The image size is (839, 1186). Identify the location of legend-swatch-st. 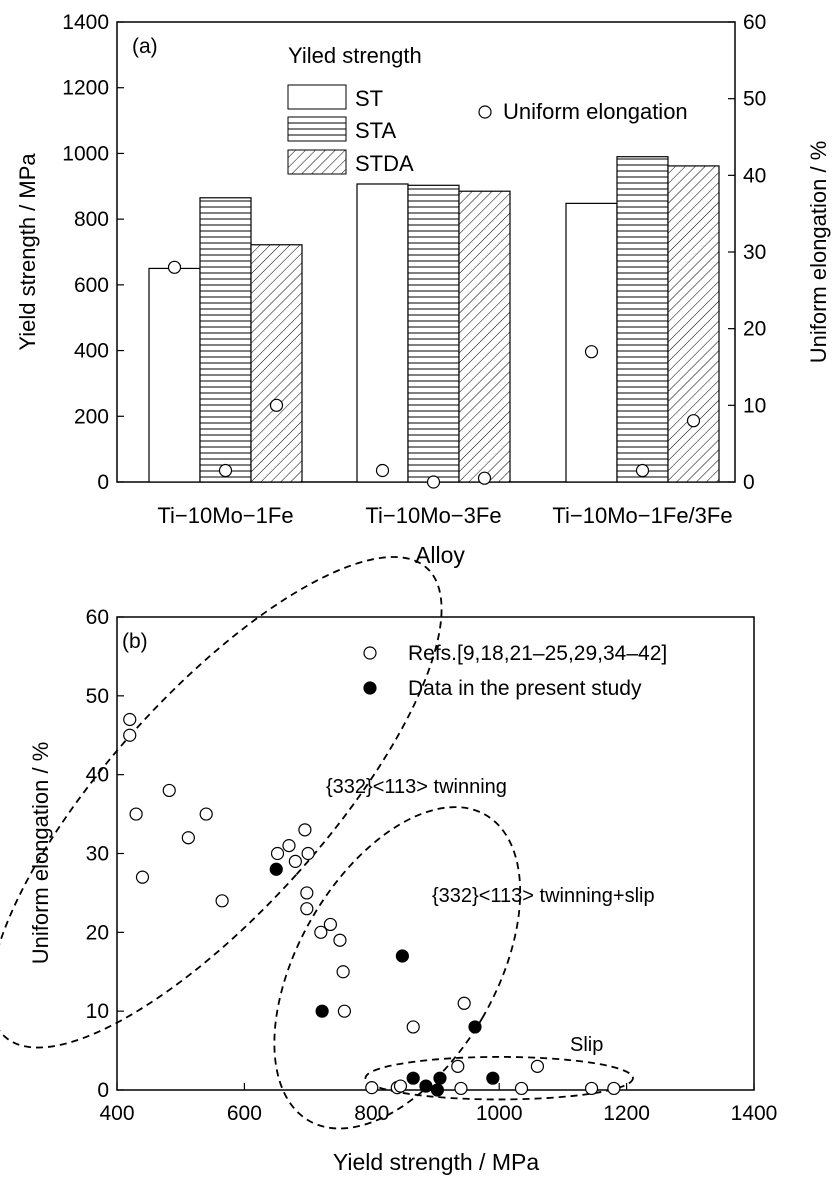
(317, 97).